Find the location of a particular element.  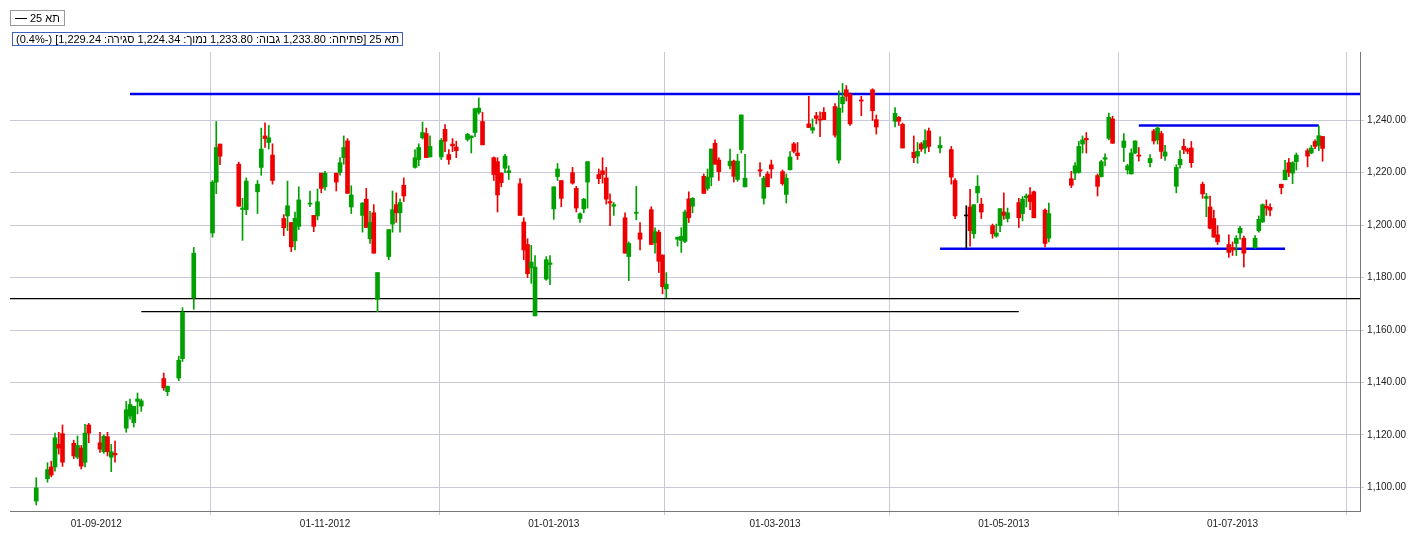

x-tick-label: 01-11-2012 is located at coordinates (325, 523).